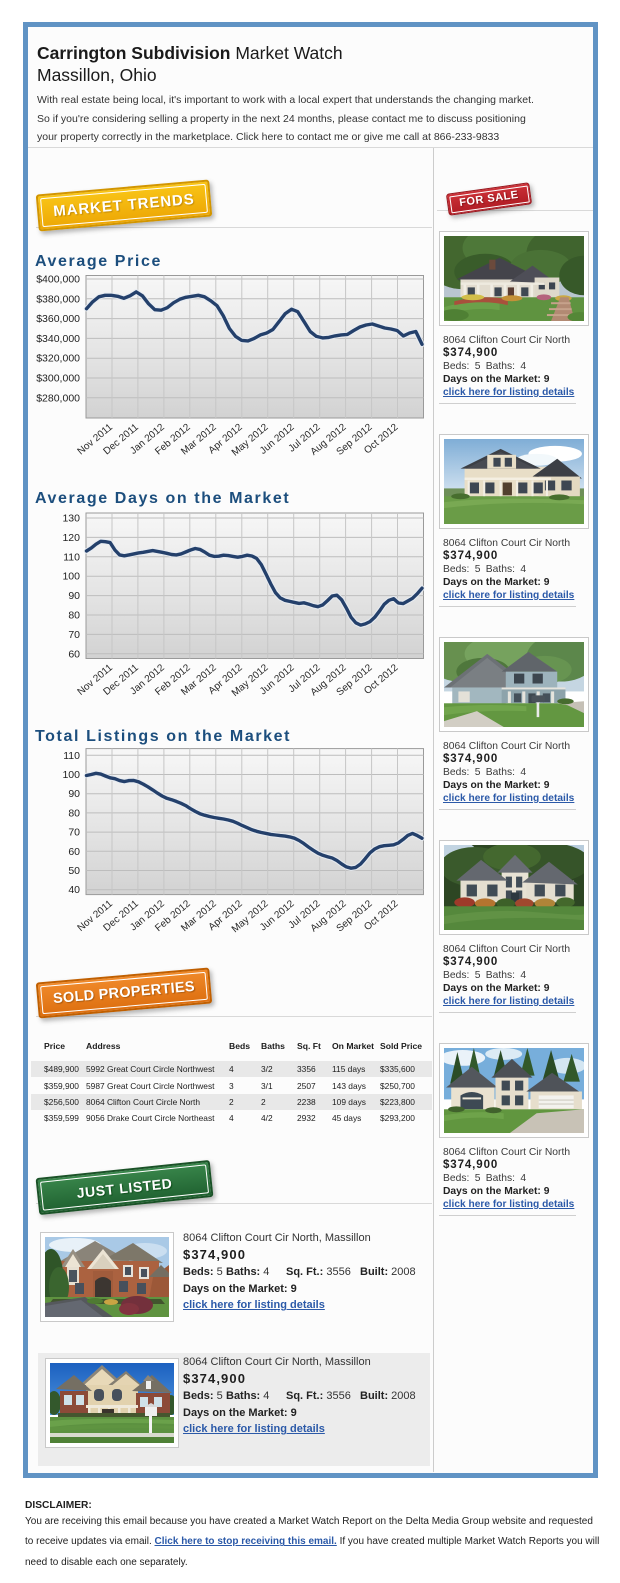 This screenshot has height=1583, width=620. I want to click on svg-text: 50, so click(74, 871).